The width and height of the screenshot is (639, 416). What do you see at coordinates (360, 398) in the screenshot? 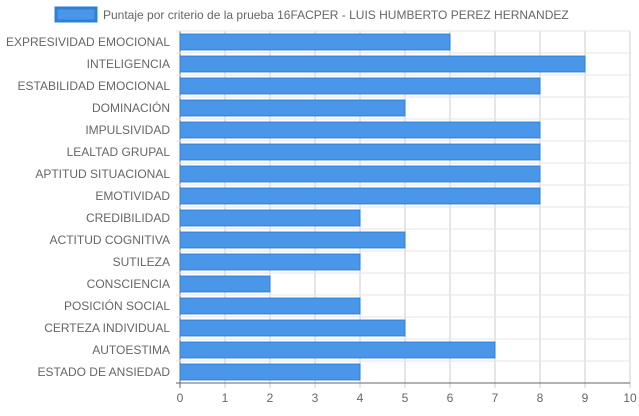
I see `x-tick-label: 4` at bounding box center [360, 398].